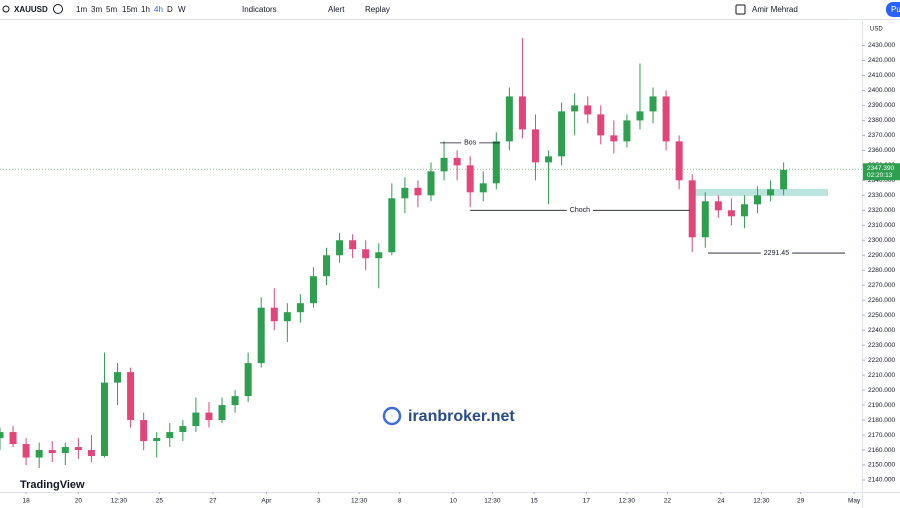  I want to click on interval: 5m, so click(111, 9).